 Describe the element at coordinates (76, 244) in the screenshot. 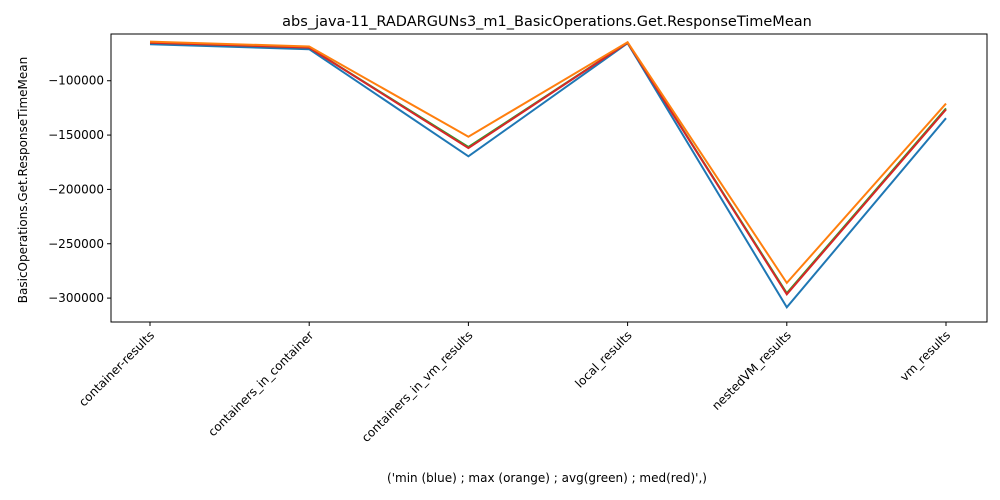

I see `y-tick-label: −250000` at that location.